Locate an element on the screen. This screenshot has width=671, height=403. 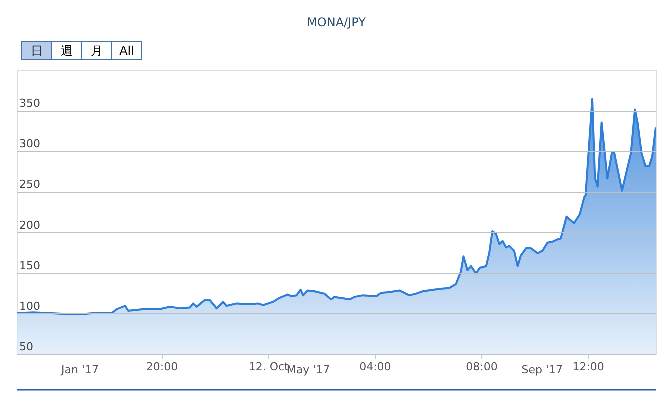
x-tick-label: 08:00 is located at coordinates (482, 367).